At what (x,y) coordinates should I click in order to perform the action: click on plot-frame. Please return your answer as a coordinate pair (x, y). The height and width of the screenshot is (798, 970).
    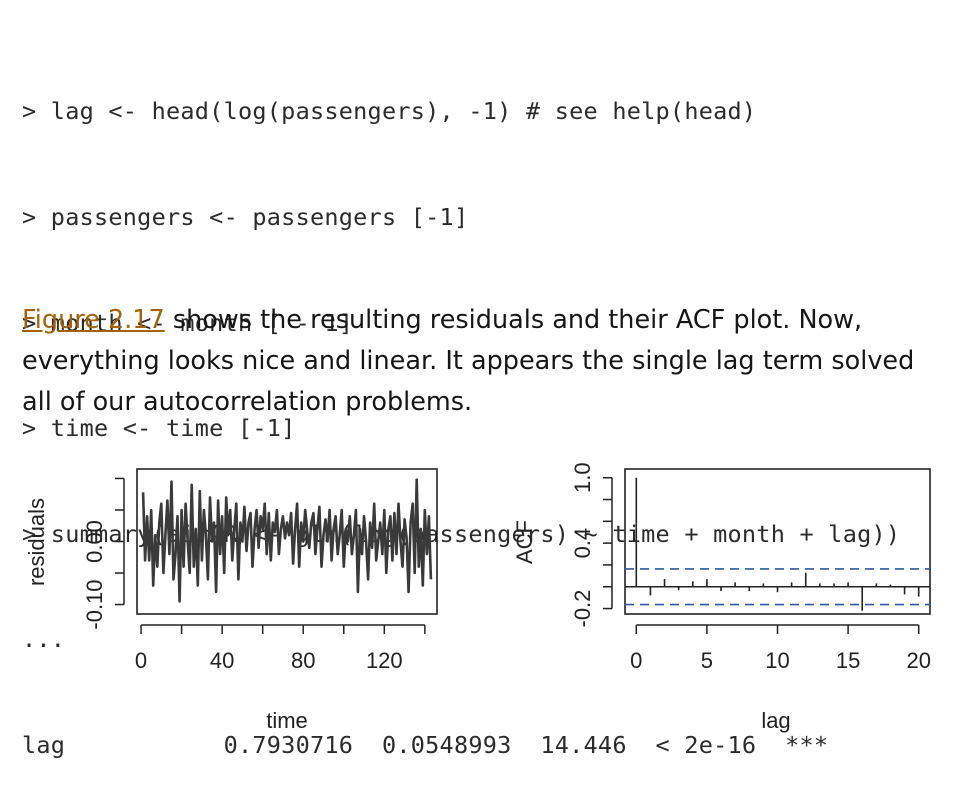
    Looking at the image, I should click on (287, 541).